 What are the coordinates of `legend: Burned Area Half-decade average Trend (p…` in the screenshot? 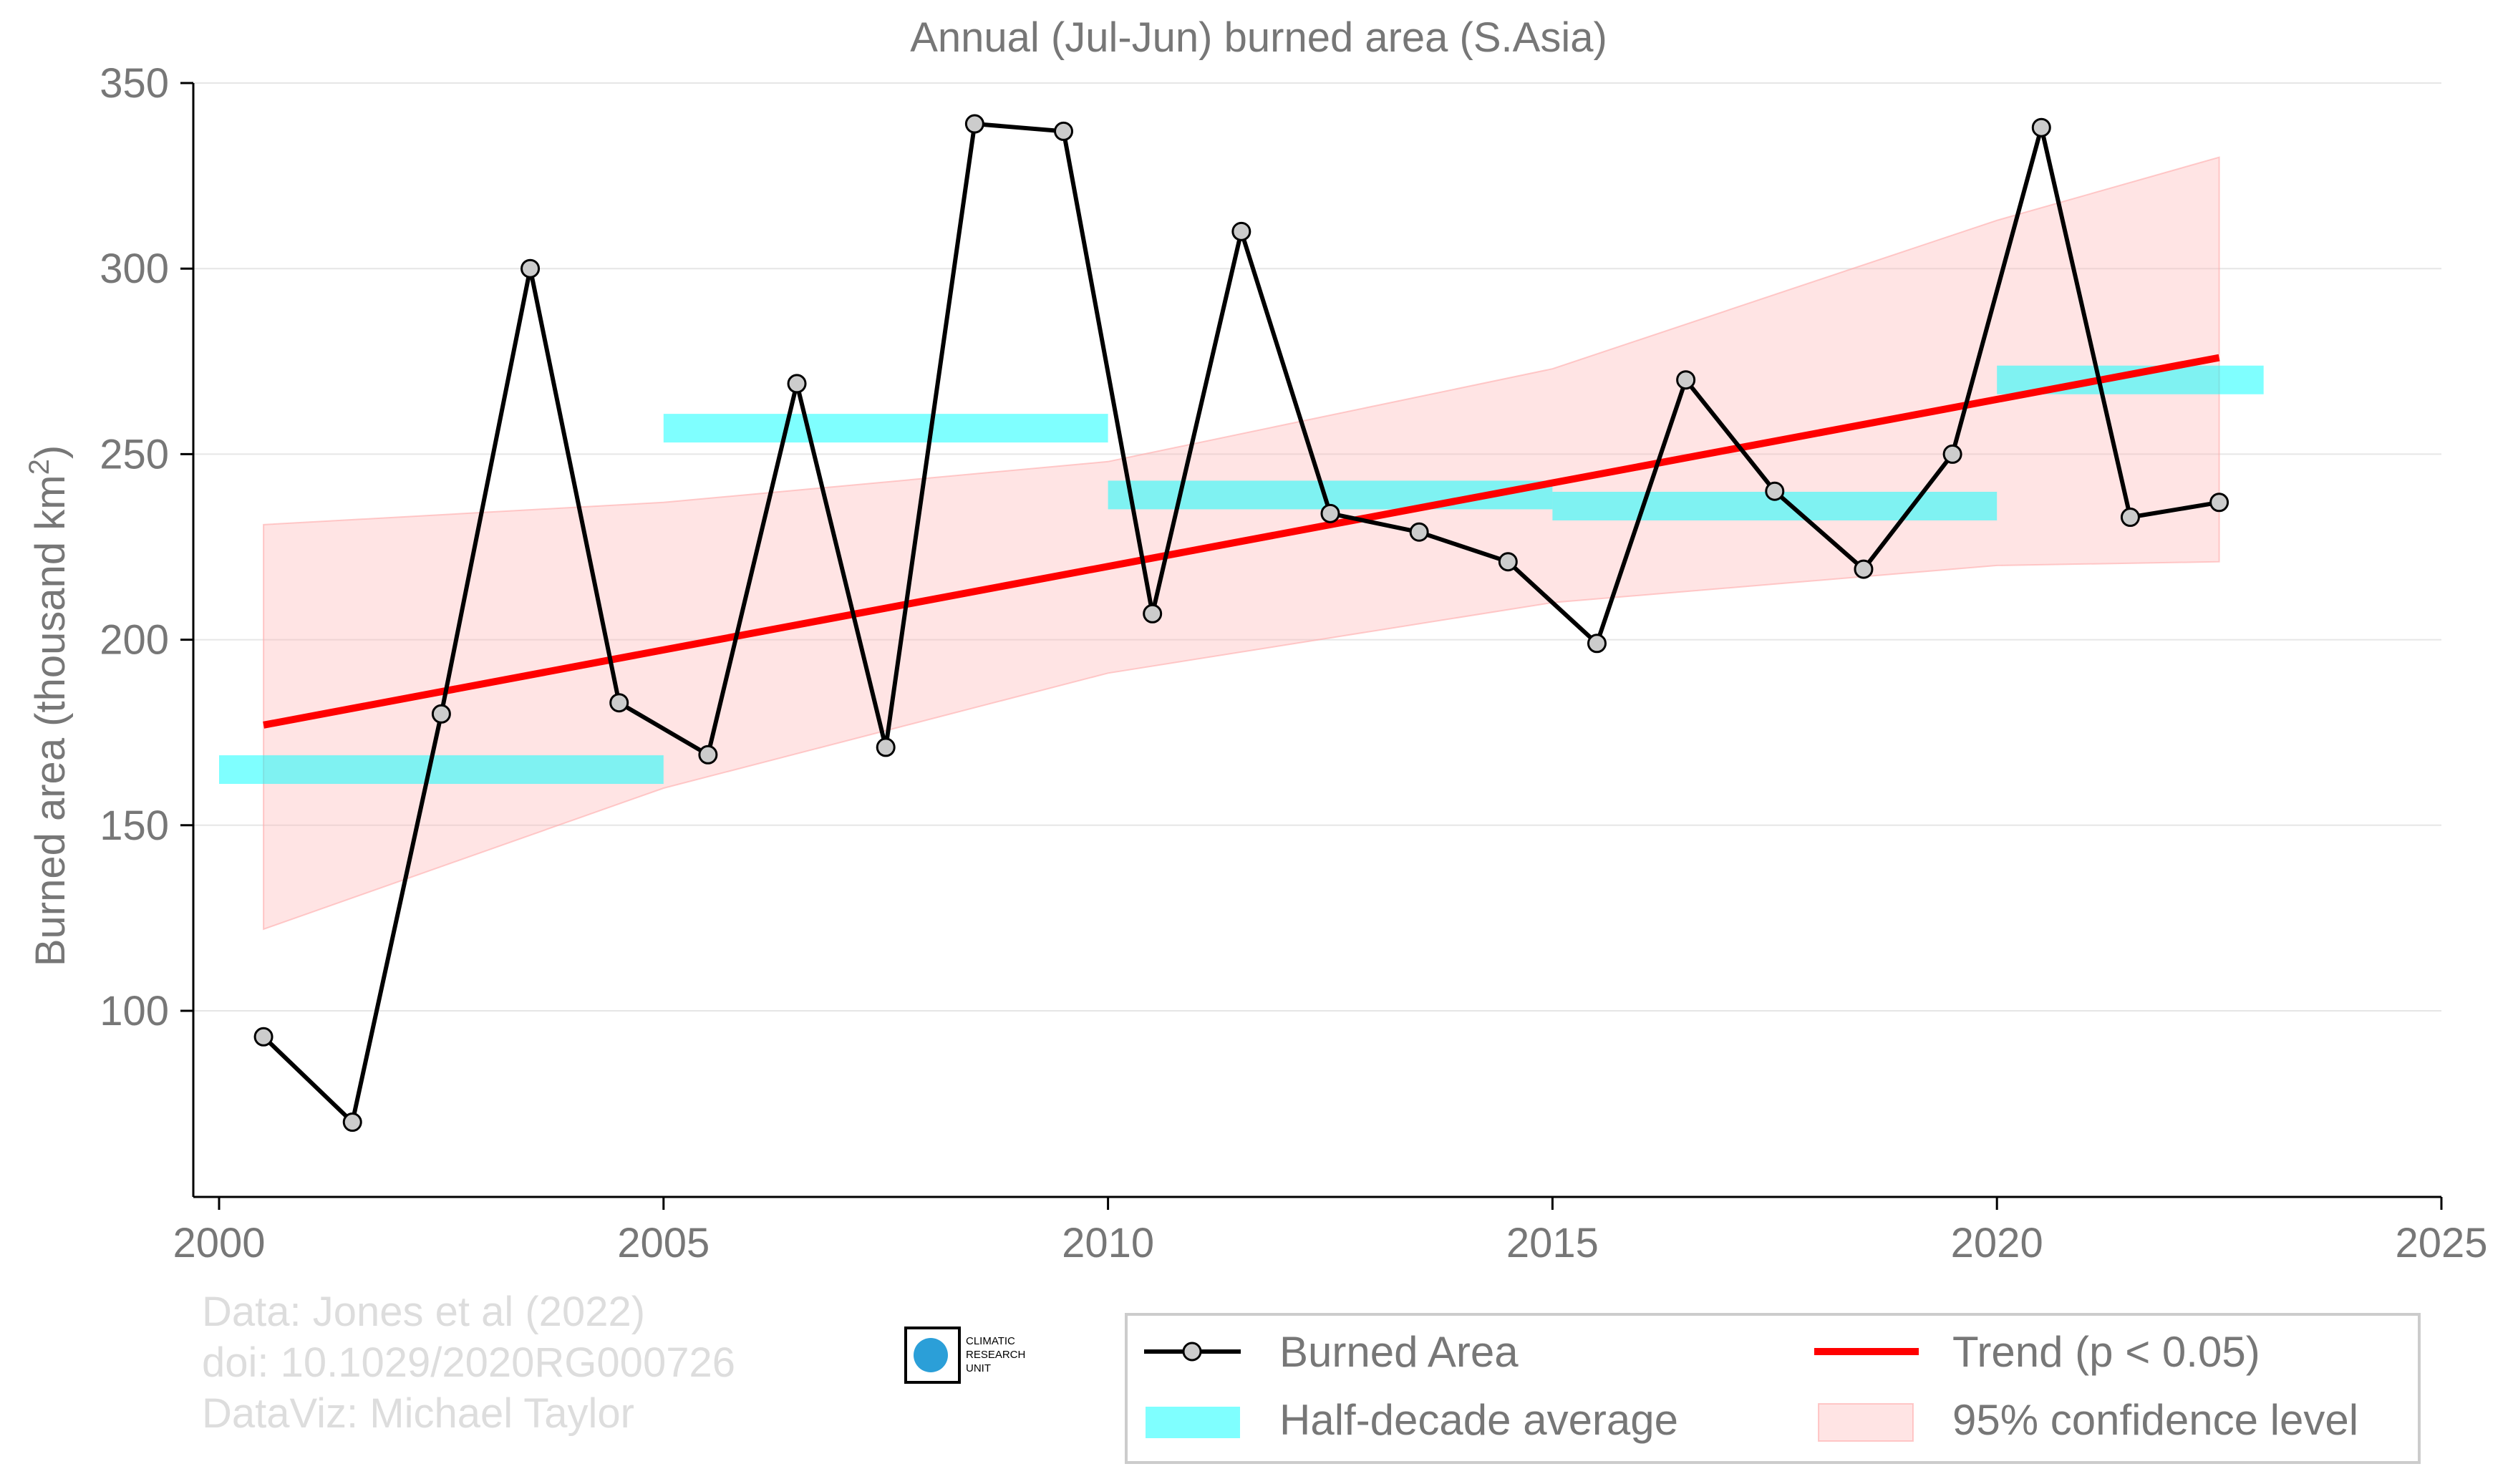 It's located at (1773, 1388).